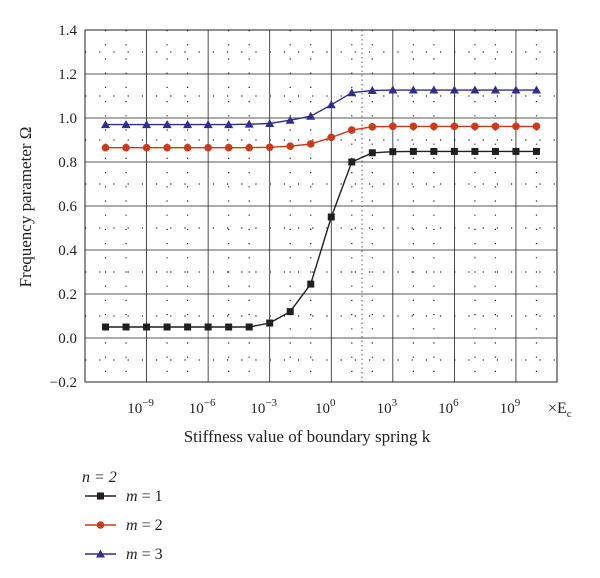 This screenshot has width=600, height=578. Describe the element at coordinates (67, 295) in the screenshot. I see `y-tick-label: 0.2` at that location.